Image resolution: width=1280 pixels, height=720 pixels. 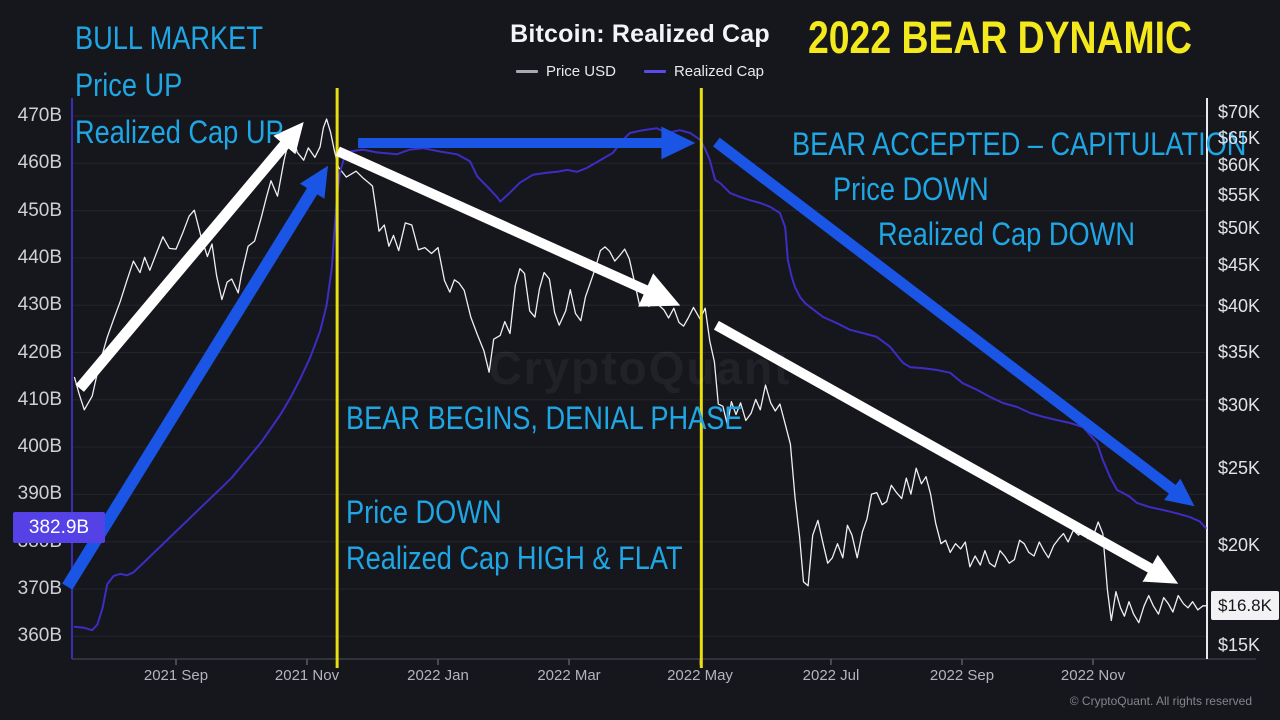 I want to click on y-axis-label-right: $30K, so click(x=1239, y=405).